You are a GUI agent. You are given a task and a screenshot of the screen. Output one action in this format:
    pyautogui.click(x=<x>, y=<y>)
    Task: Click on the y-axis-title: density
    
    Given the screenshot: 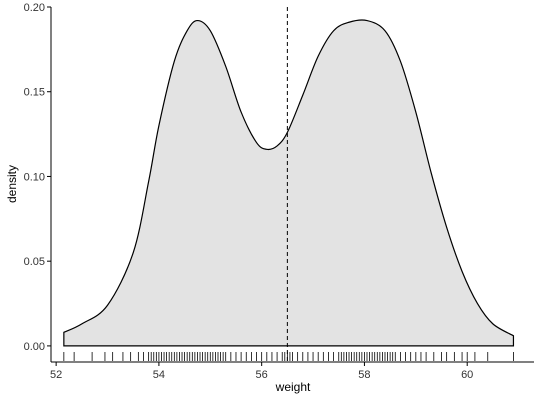 What is the action you would take?
    pyautogui.click(x=12, y=184)
    